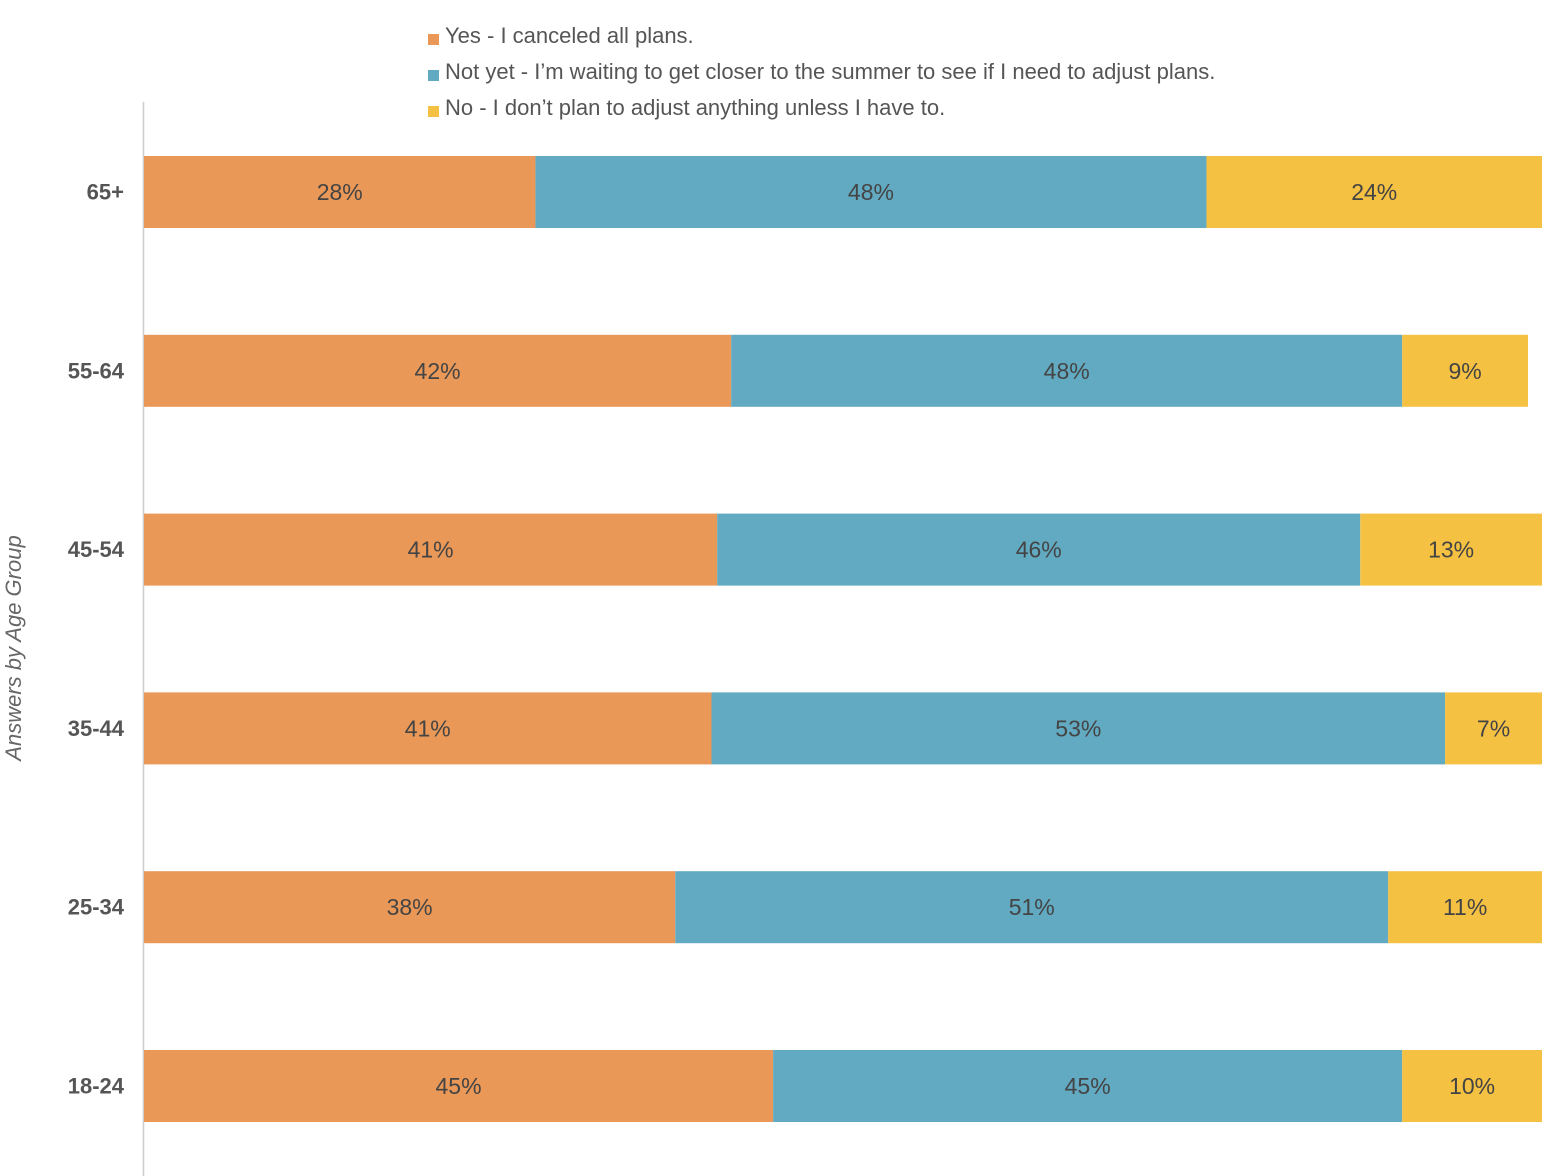 This screenshot has width=1558, height=1176. What do you see at coordinates (433, 39) in the screenshot?
I see `legend-swatch-yes` at bounding box center [433, 39].